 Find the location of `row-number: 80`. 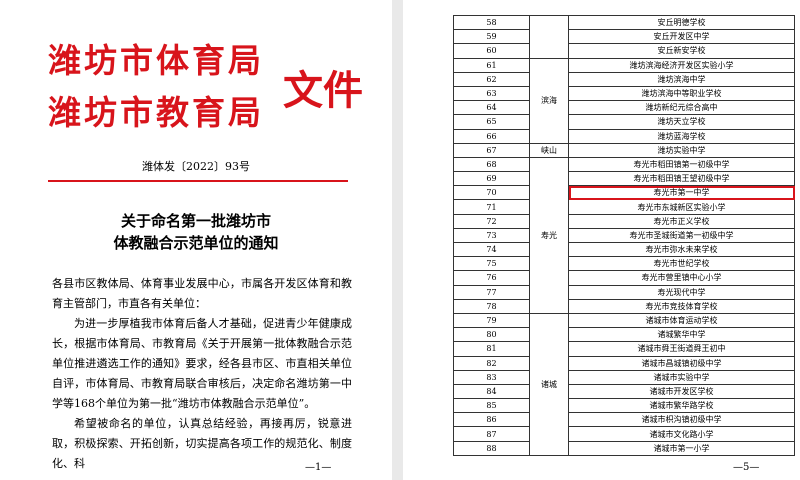

row-number: 80 is located at coordinates (491, 335).